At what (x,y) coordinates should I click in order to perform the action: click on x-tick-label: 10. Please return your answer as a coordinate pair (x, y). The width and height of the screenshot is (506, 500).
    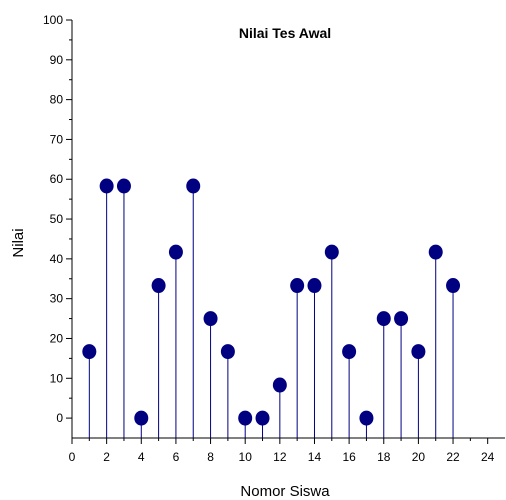
    Looking at the image, I should click on (246, 457).